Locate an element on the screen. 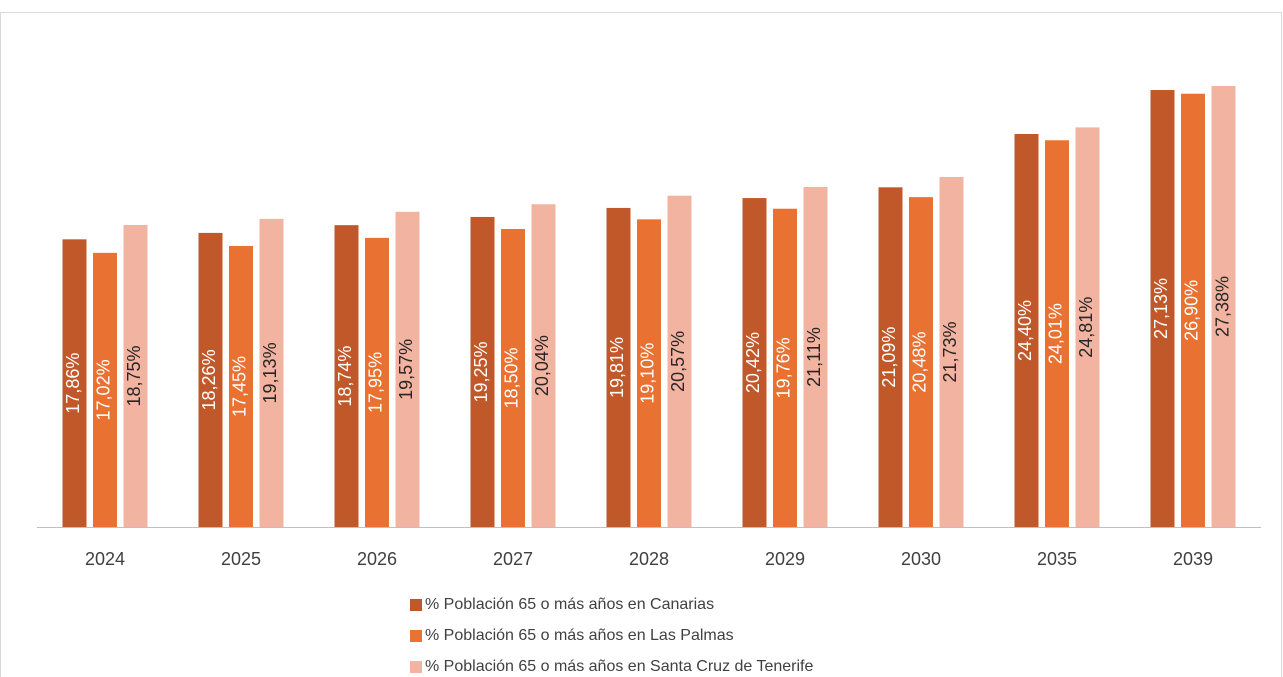 This screenshot has width=1283, height=677. data-label: 21,09% is located at coordinates (889, 357).